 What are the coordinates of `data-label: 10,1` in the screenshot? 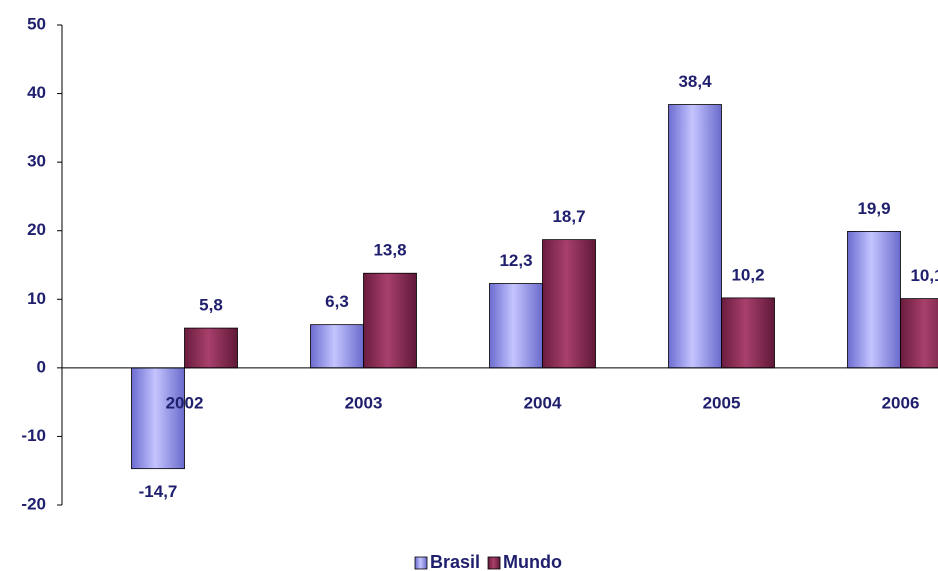 It's located at (924, 275).